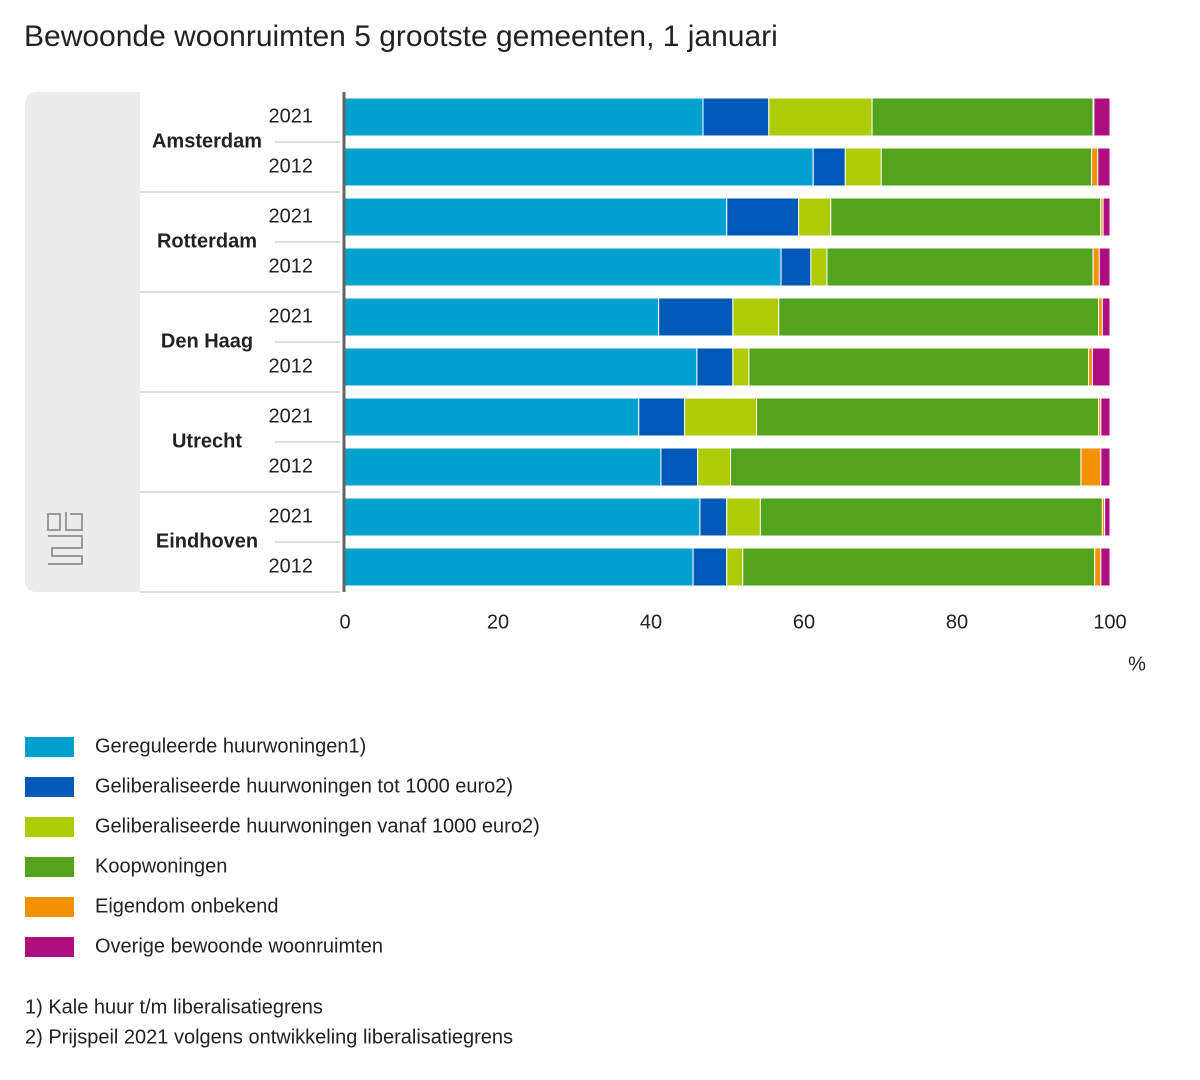  Describe the element at coordinates (207, 441) in the screenshot. I see `group-label: Utrecht` at that location.